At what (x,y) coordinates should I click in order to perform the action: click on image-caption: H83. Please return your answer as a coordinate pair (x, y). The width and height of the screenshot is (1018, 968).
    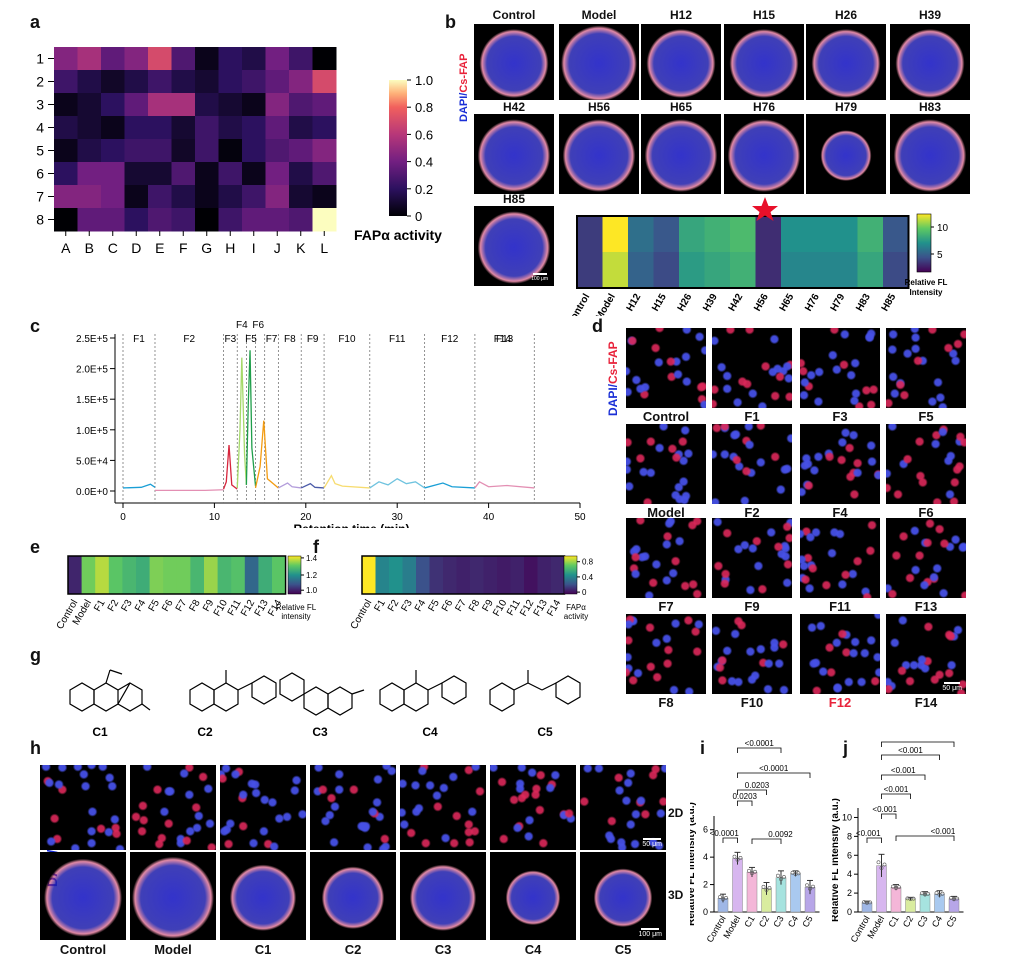
    Looking at the image, I should click on (929, 107).